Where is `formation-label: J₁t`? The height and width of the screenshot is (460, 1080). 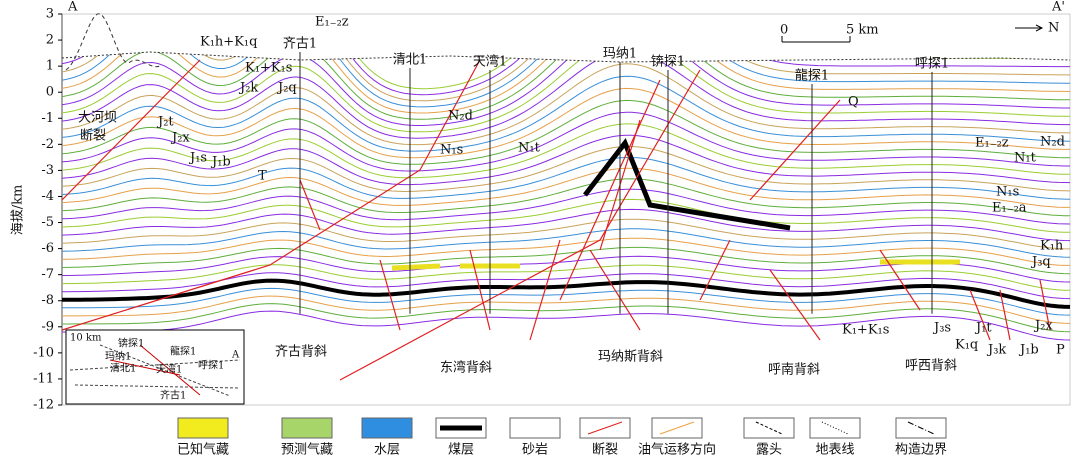
formation-label: J₁t is located at coordinates (983, 328).